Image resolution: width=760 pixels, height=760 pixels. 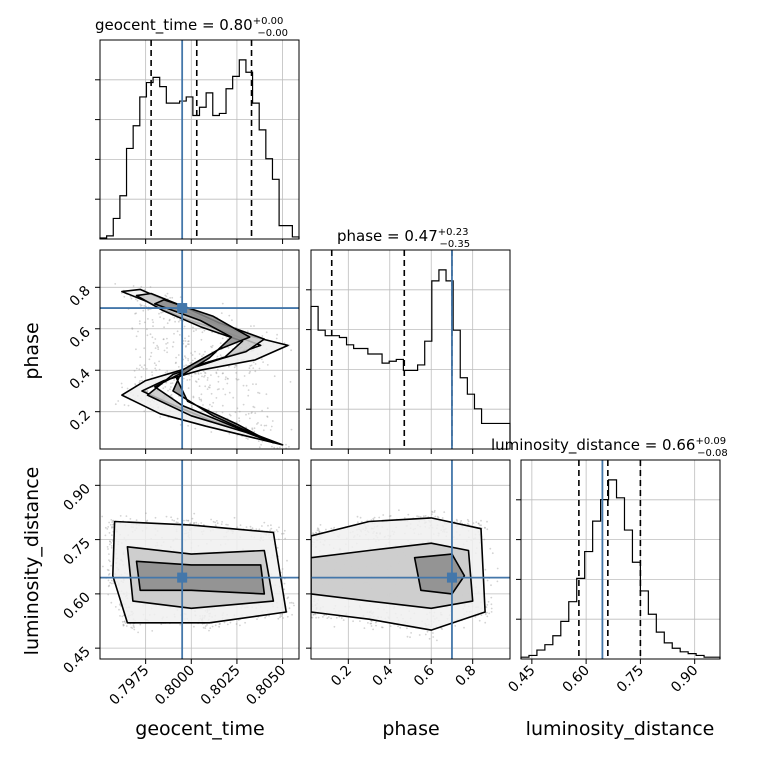 What do you see at coordinates (609, 447) in the screenshot?
I see `luminosity-distance-title: luminosity_distance = 0.66+0.09 −0.08` at bounding box center [609, 447].